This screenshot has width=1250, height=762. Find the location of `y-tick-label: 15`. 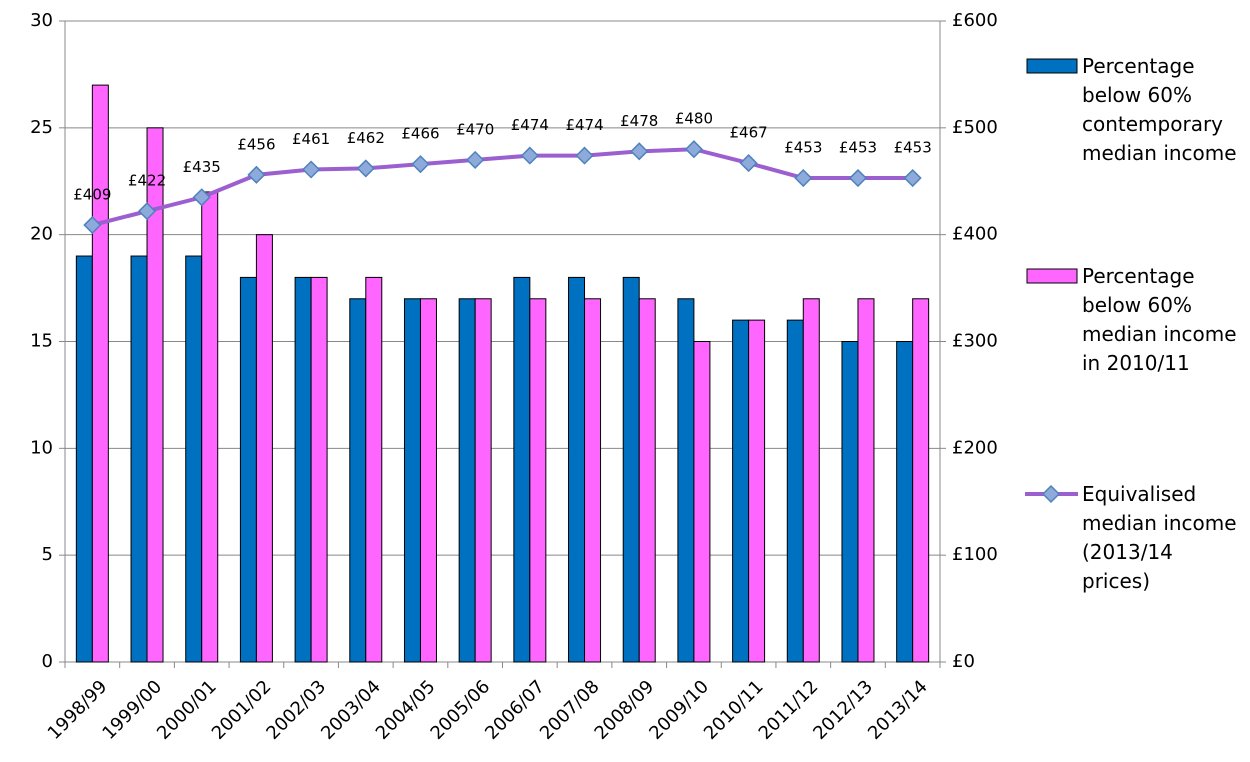

y-tick-label: 15 is located at coordinates (41, 341).